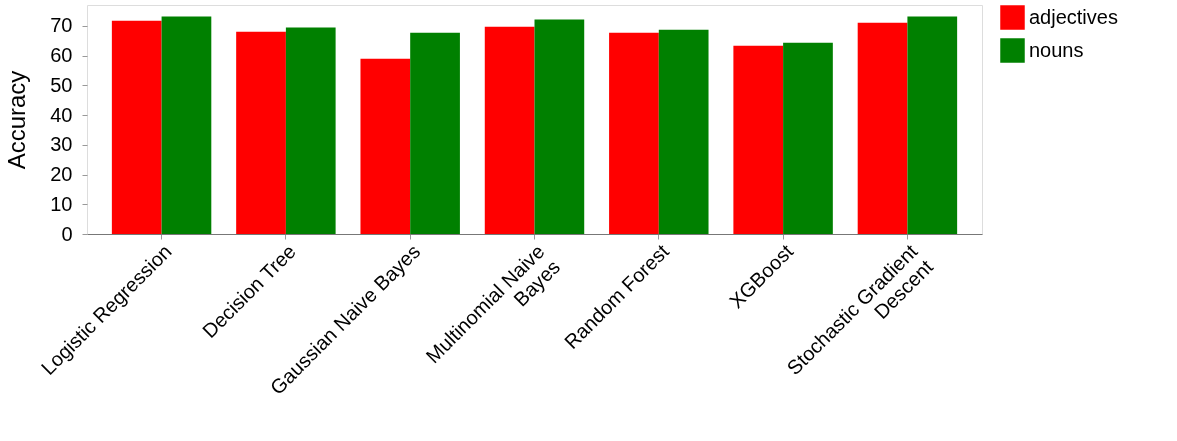 The width and height of the screenshot is (1177, 441). What do you see at coordinates (1073, 16) in the screenshot?
I see `legend-label: adjectives` at bounding box center [1073, 16].